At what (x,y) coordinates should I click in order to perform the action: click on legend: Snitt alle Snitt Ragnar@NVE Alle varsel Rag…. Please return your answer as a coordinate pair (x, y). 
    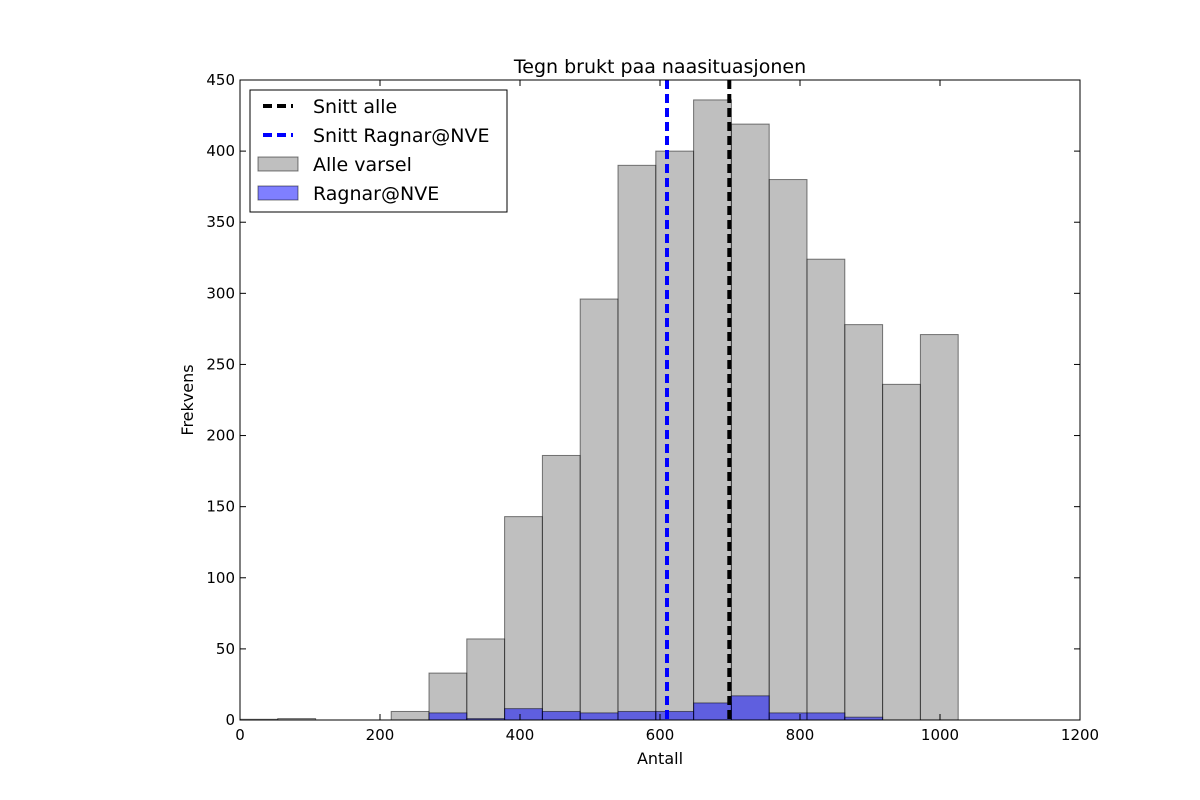
    Looking at the image, I should click on (378, 151).